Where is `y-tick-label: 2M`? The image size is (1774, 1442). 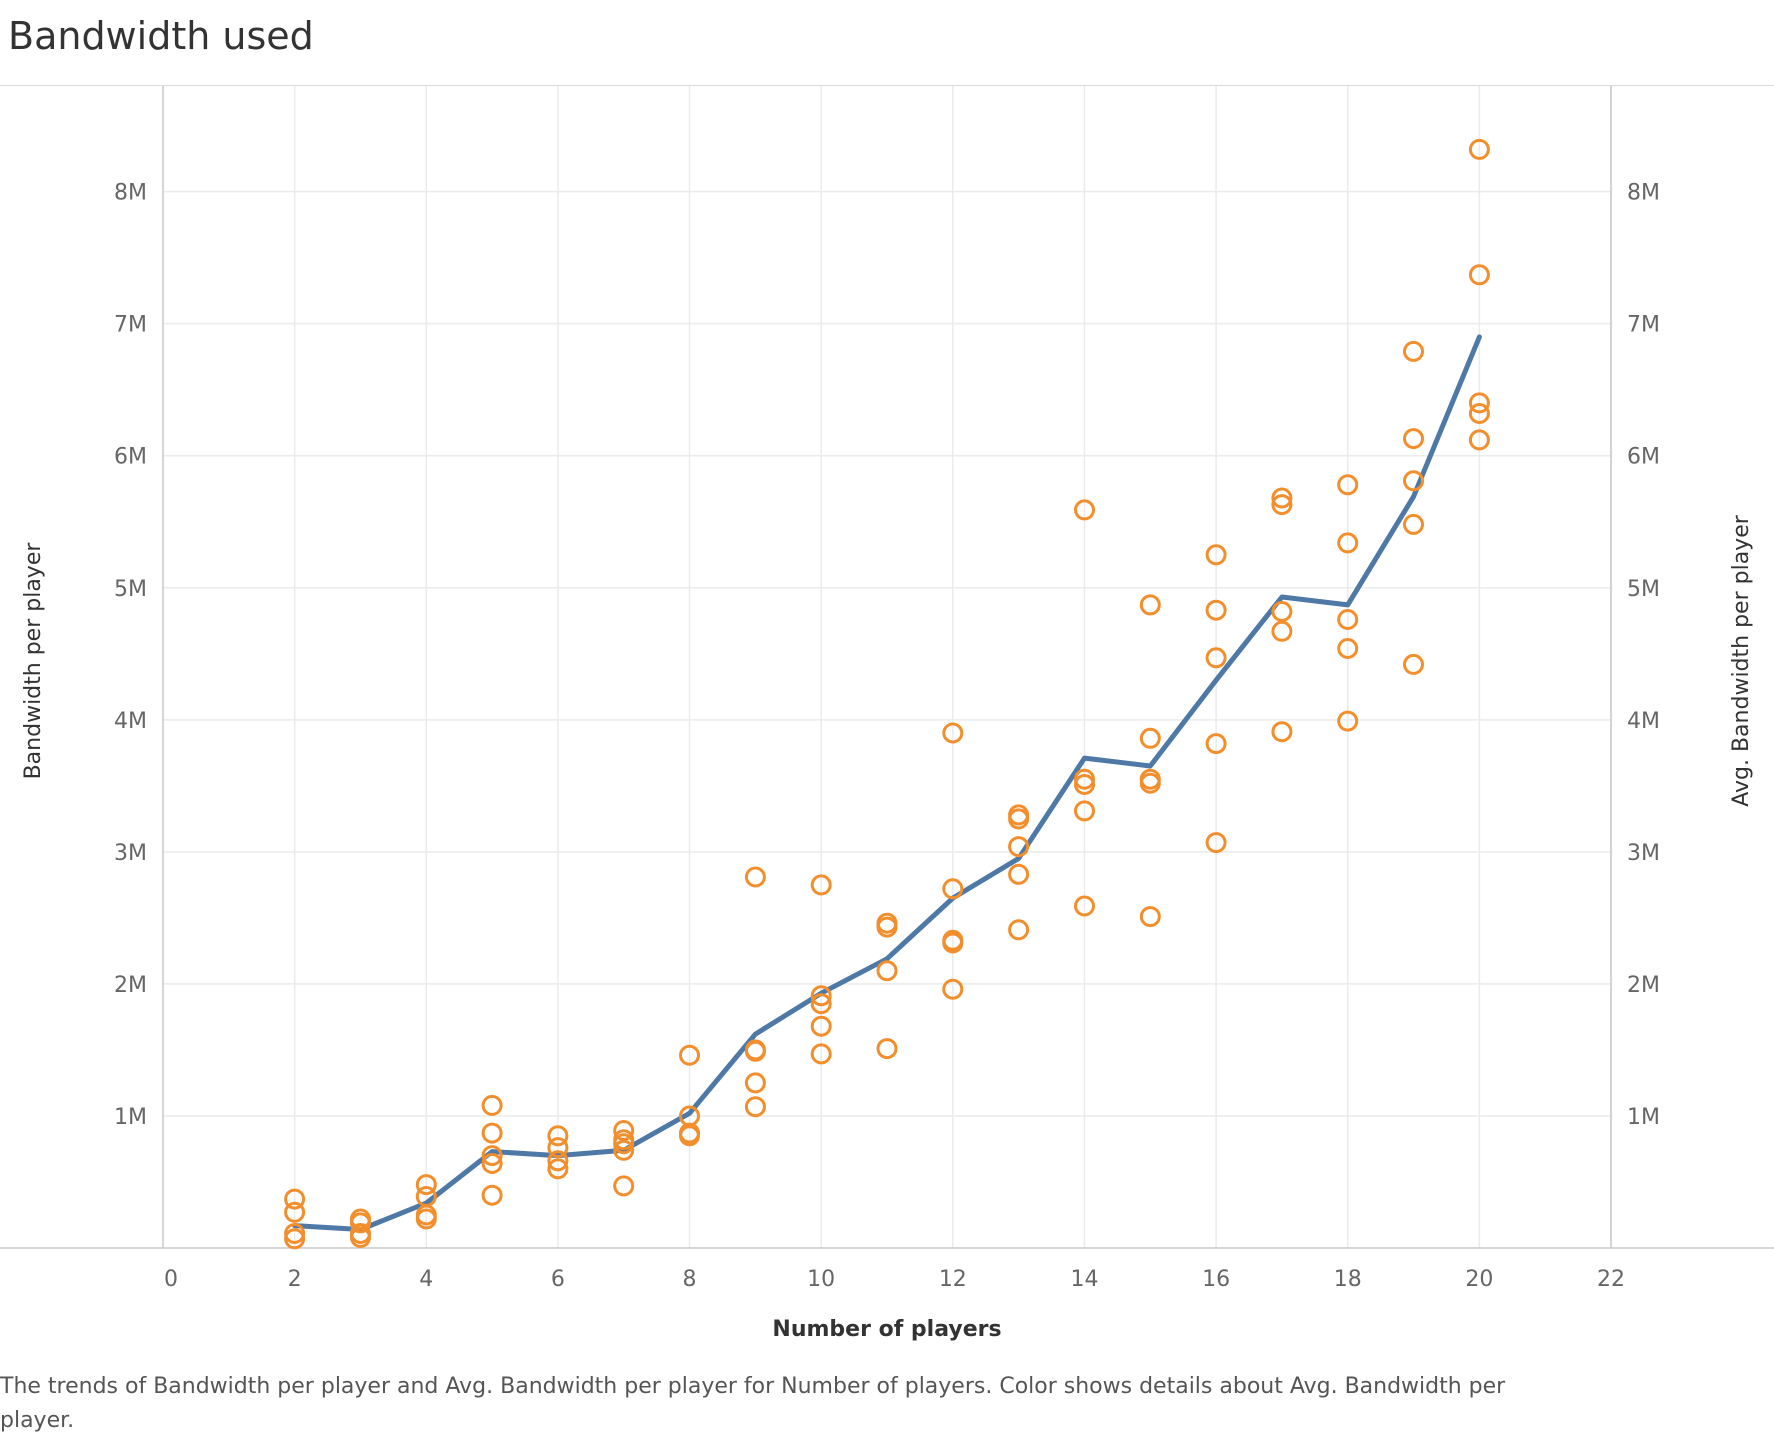 y-tick-label: 2M is located at coordinates (130, 985).